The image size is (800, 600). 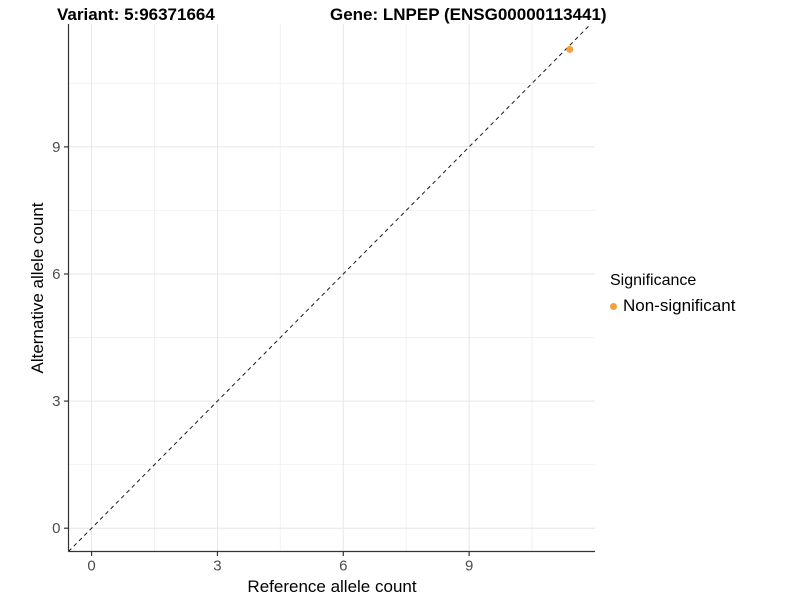 What do you see at coordinates (56, 401) in the screenshot?
I see `y-tick-label: 3` at bounding box center [56, 401].